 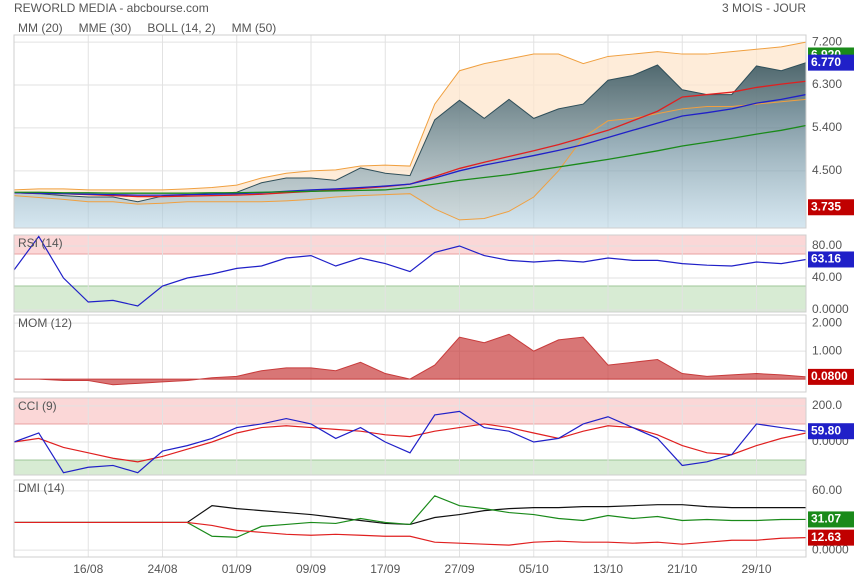 I want to click on period: 3 MOIS - JOUR, so click(x=764, y=8).